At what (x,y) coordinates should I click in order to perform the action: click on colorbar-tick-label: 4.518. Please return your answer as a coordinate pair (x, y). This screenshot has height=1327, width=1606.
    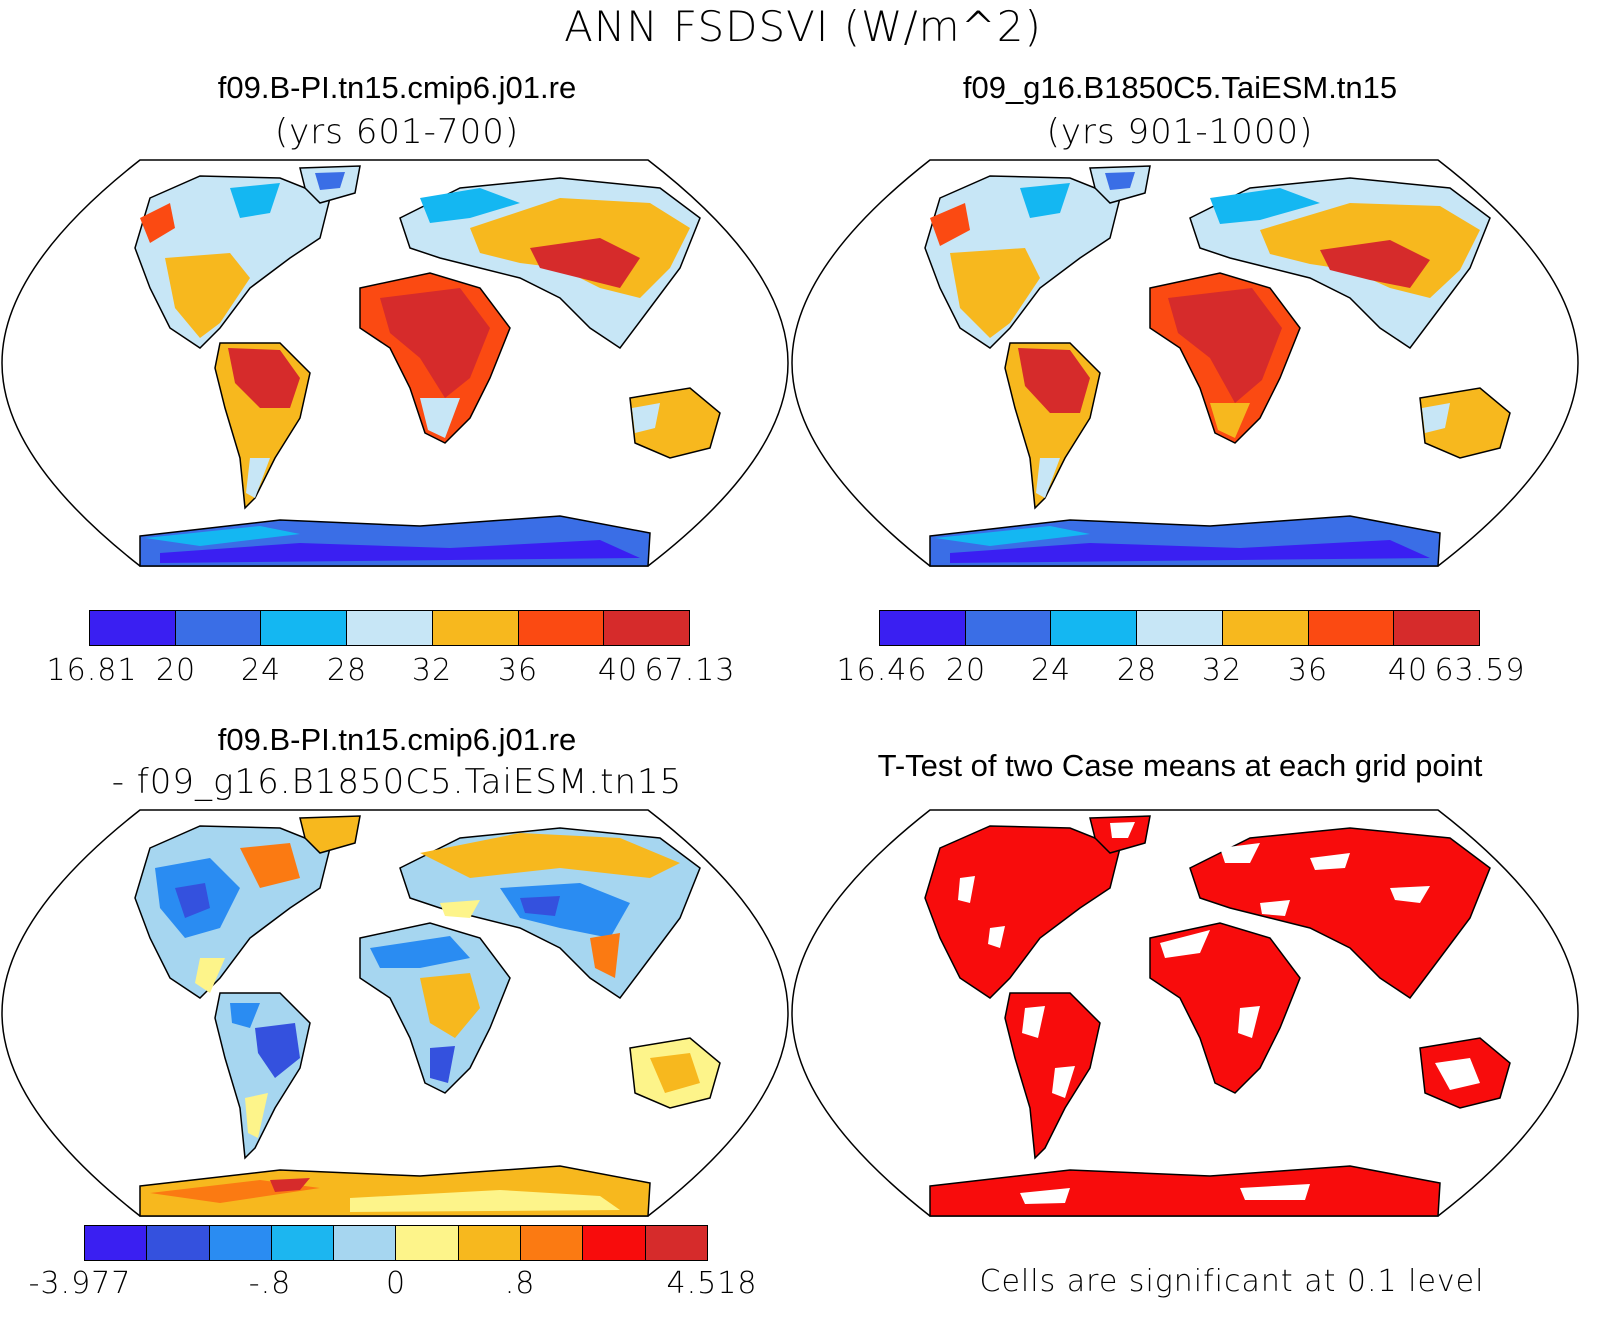
    Looking at the image, I should click on (712, 1283).